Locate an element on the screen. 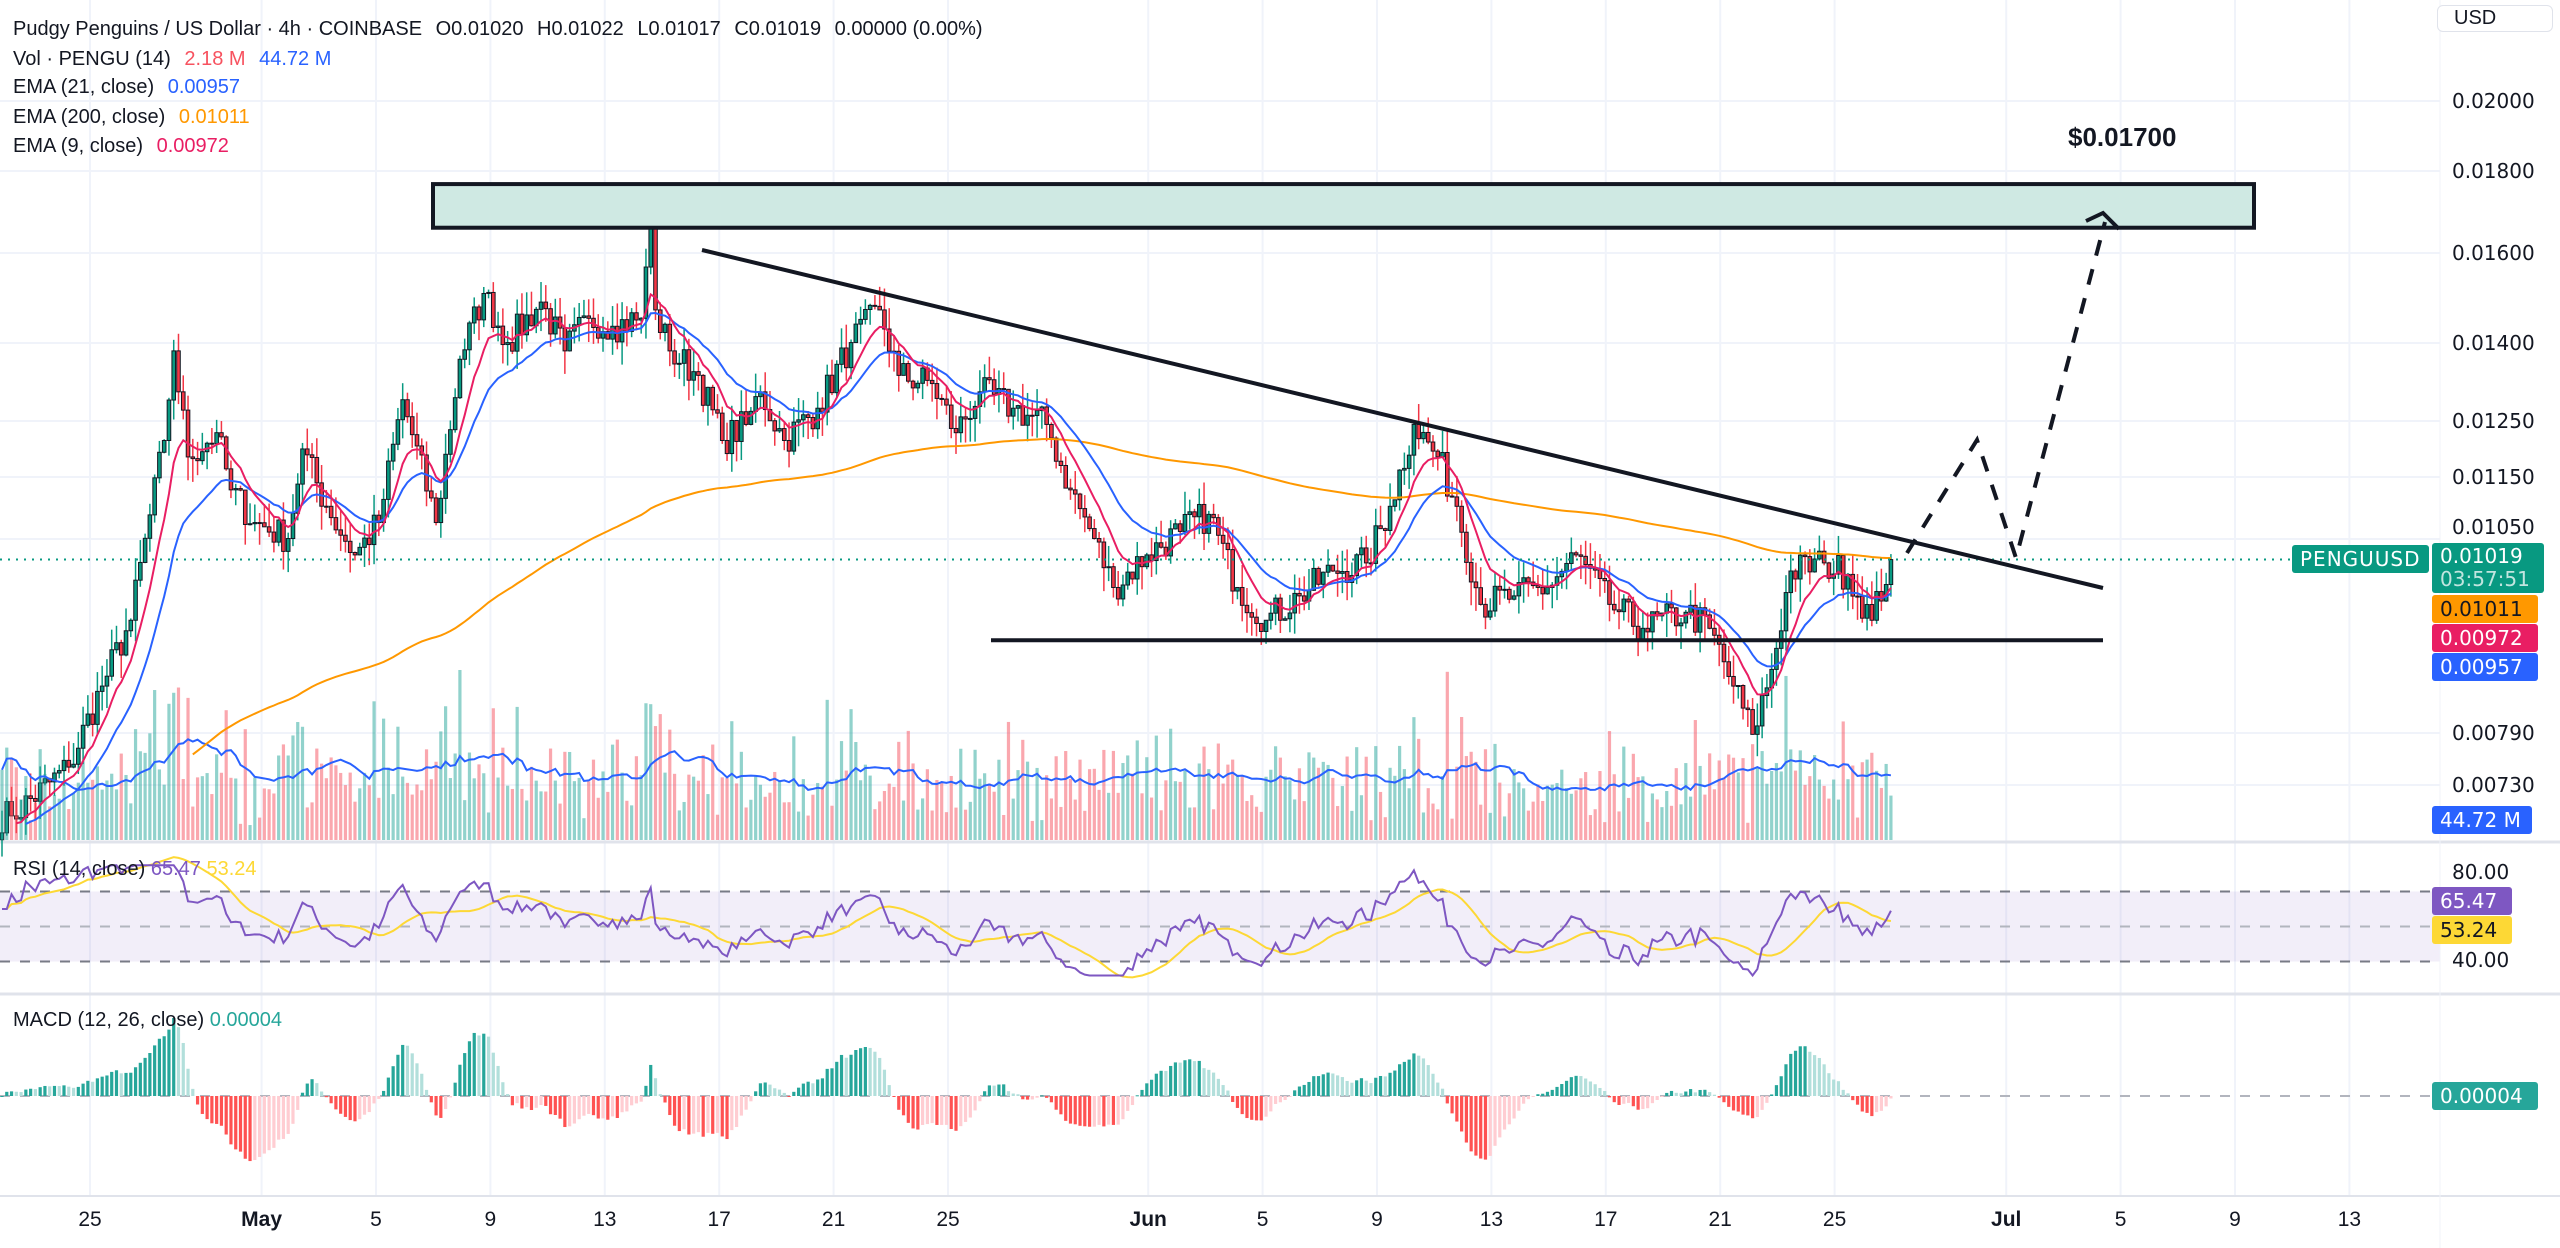 This screenshot has height=1248, width=2560. rsi-legend: RSI (14, close) 65.47 53.24 is located at coordinates (135, 869).